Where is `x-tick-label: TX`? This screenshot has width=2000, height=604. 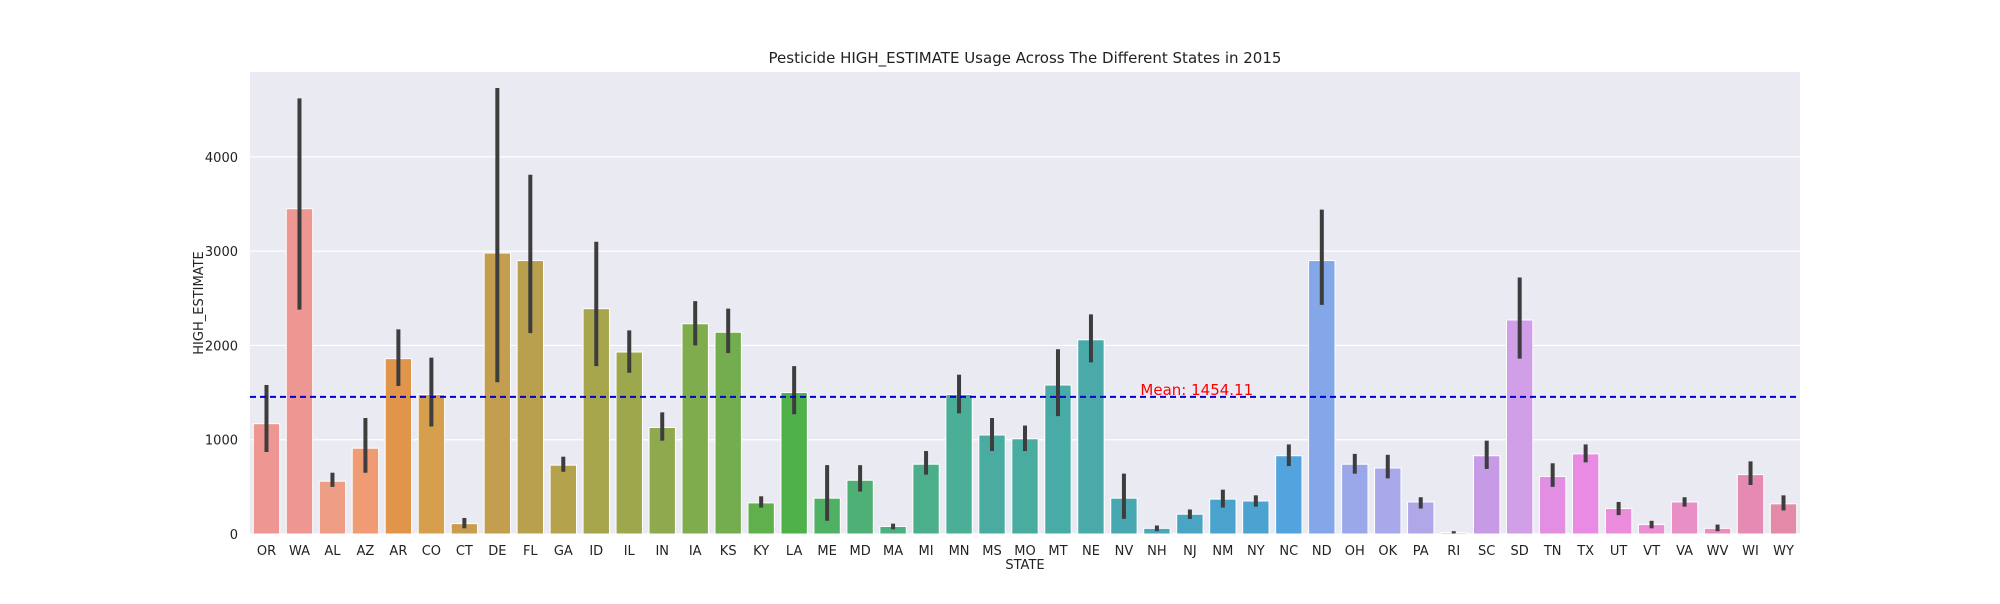
x-tick-label: TX is located at coordinates (1585, 551).